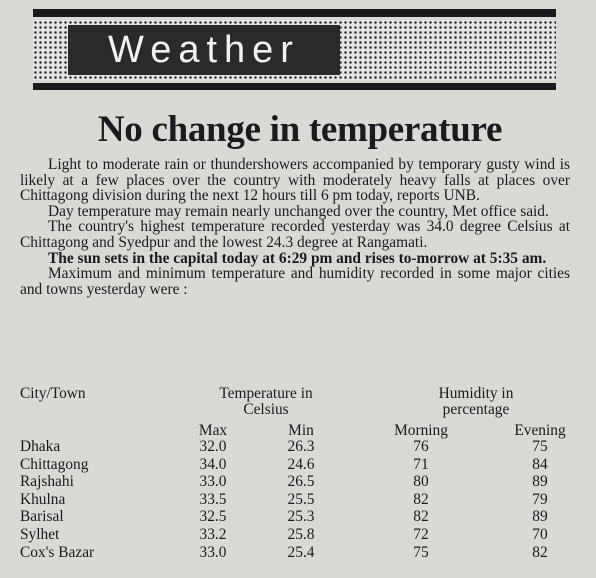  Describe the element at coordinates (213, 517) in the screenshot. I see `table-value: 32.5` at that location.